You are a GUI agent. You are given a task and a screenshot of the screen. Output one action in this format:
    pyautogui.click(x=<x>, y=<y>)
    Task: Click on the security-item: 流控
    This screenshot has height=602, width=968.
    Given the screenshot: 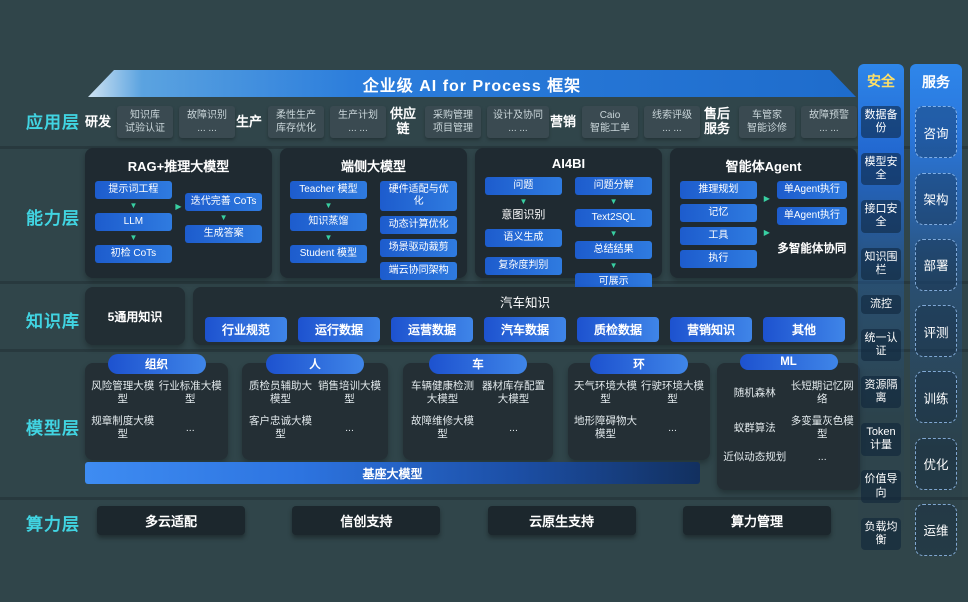 What is the action you would take?
    pyautogui.click(x=881, y=304)
    